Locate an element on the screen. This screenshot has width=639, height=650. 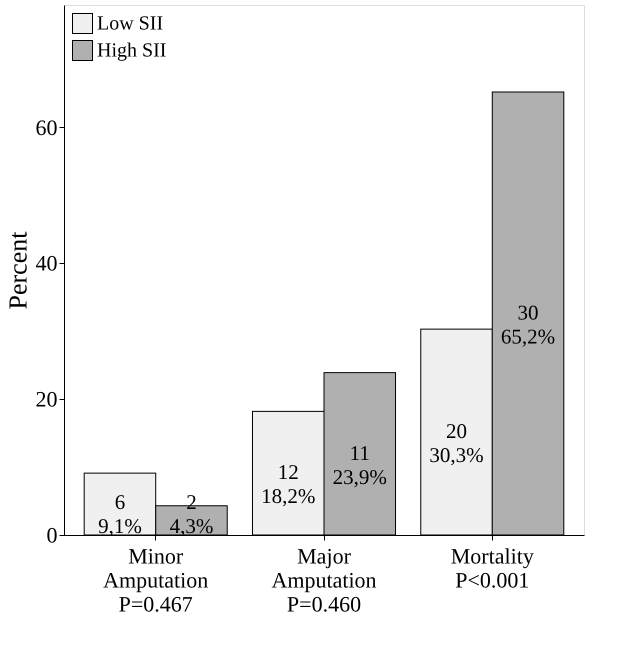
x-tick-label: Minor Amputation P=0.467 is located at coordinates (155, 580).